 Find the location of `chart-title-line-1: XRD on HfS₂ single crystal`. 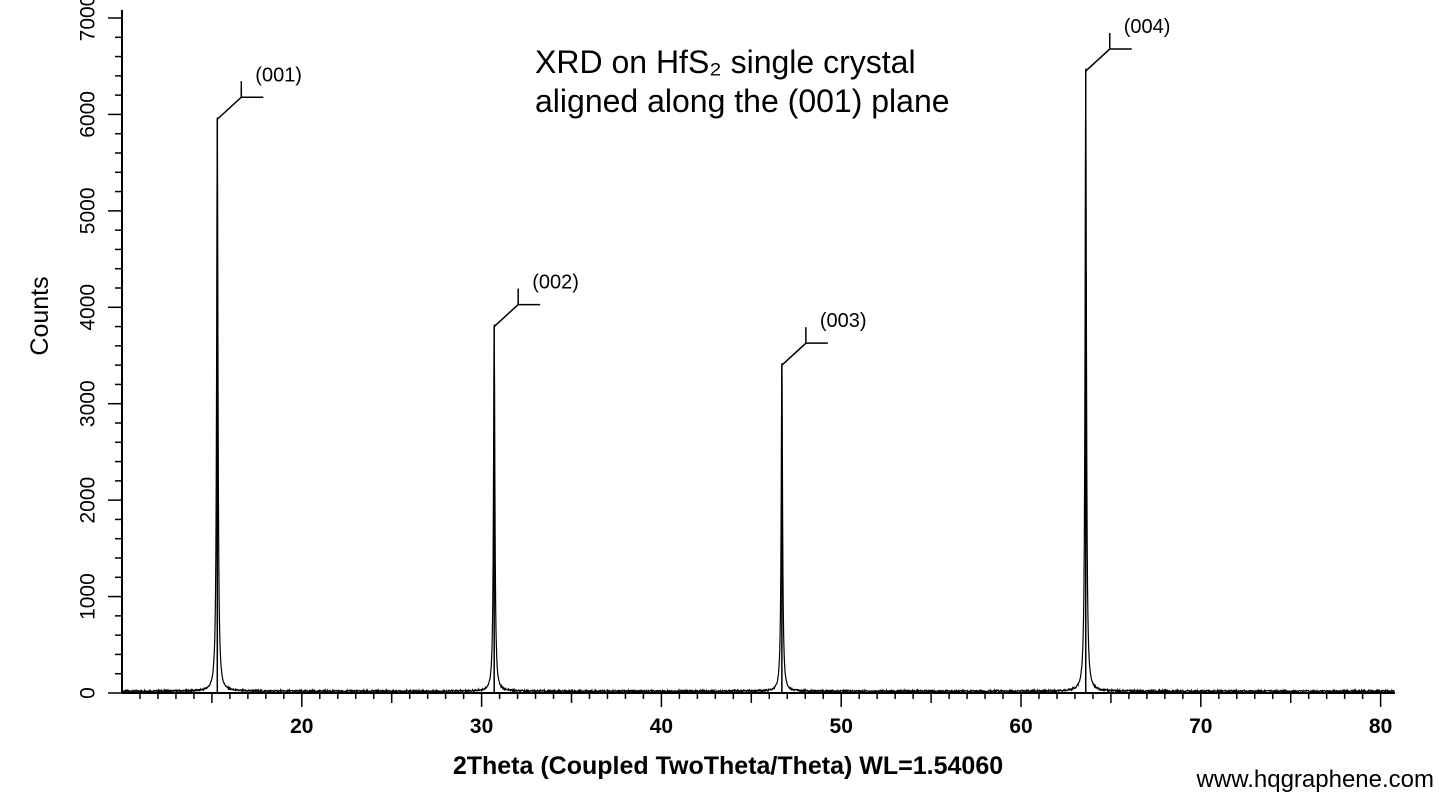

chart-title-line-1: XRD on HfS₂ single crystal is located at coordinates (725, 62).